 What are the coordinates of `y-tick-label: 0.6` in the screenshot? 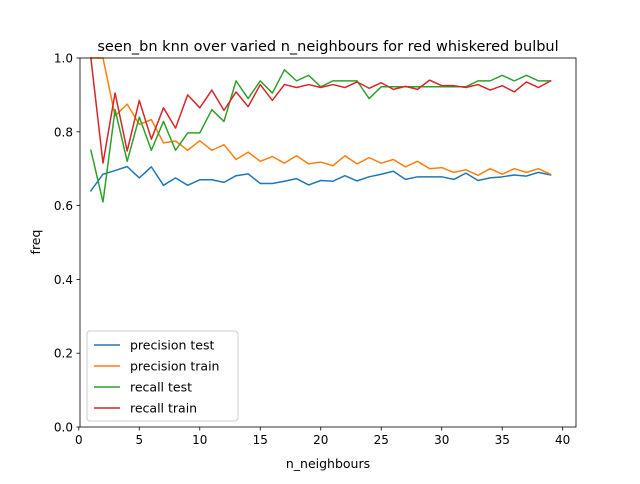 It's located at (63, 206).